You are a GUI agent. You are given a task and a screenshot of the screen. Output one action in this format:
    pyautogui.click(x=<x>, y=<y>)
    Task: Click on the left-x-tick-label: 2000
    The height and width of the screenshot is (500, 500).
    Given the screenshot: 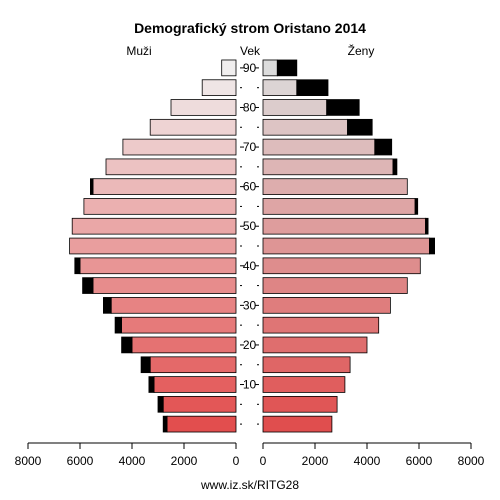 What is the action you would take?
    pyautogui.click(x=184, y=461)
    